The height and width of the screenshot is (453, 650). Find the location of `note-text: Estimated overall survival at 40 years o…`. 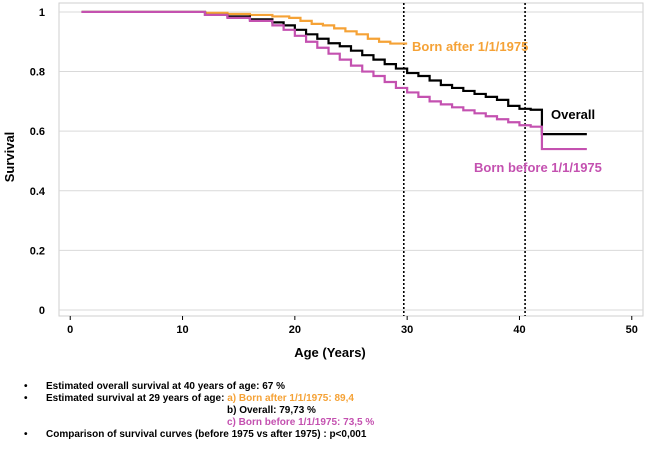

note-text: Estimated overall survival at 40 years o… is located at coordinates (166, 386).